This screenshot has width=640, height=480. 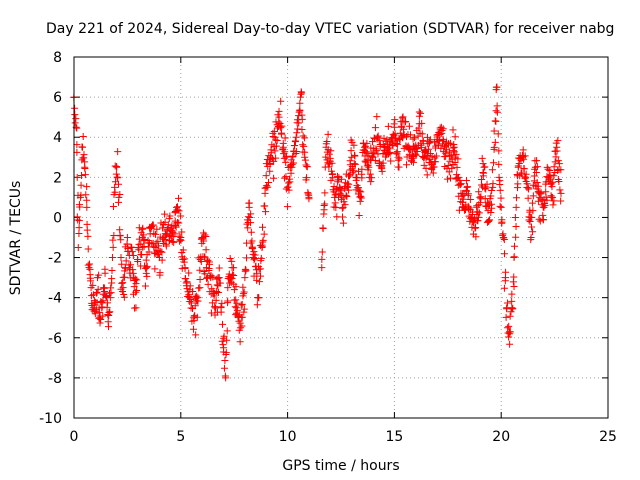 I want to click on y-tick-label: -2, so click(x=55, y=259).